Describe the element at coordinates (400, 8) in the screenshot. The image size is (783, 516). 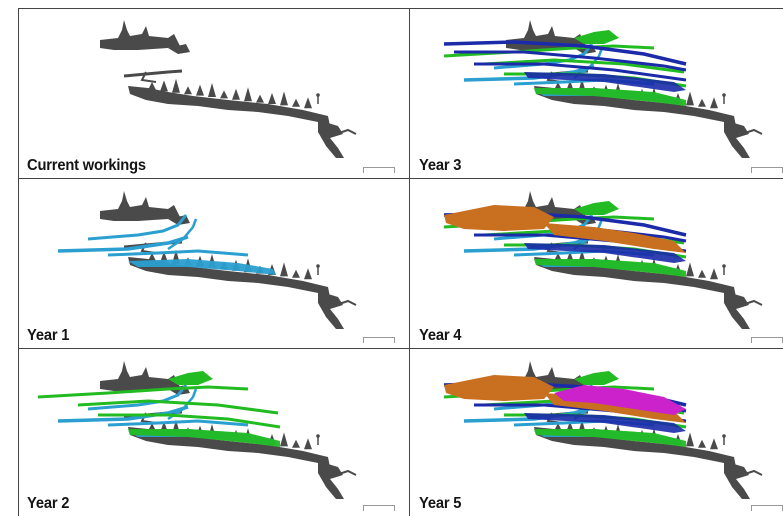
I see `frame-border-top` at that location.